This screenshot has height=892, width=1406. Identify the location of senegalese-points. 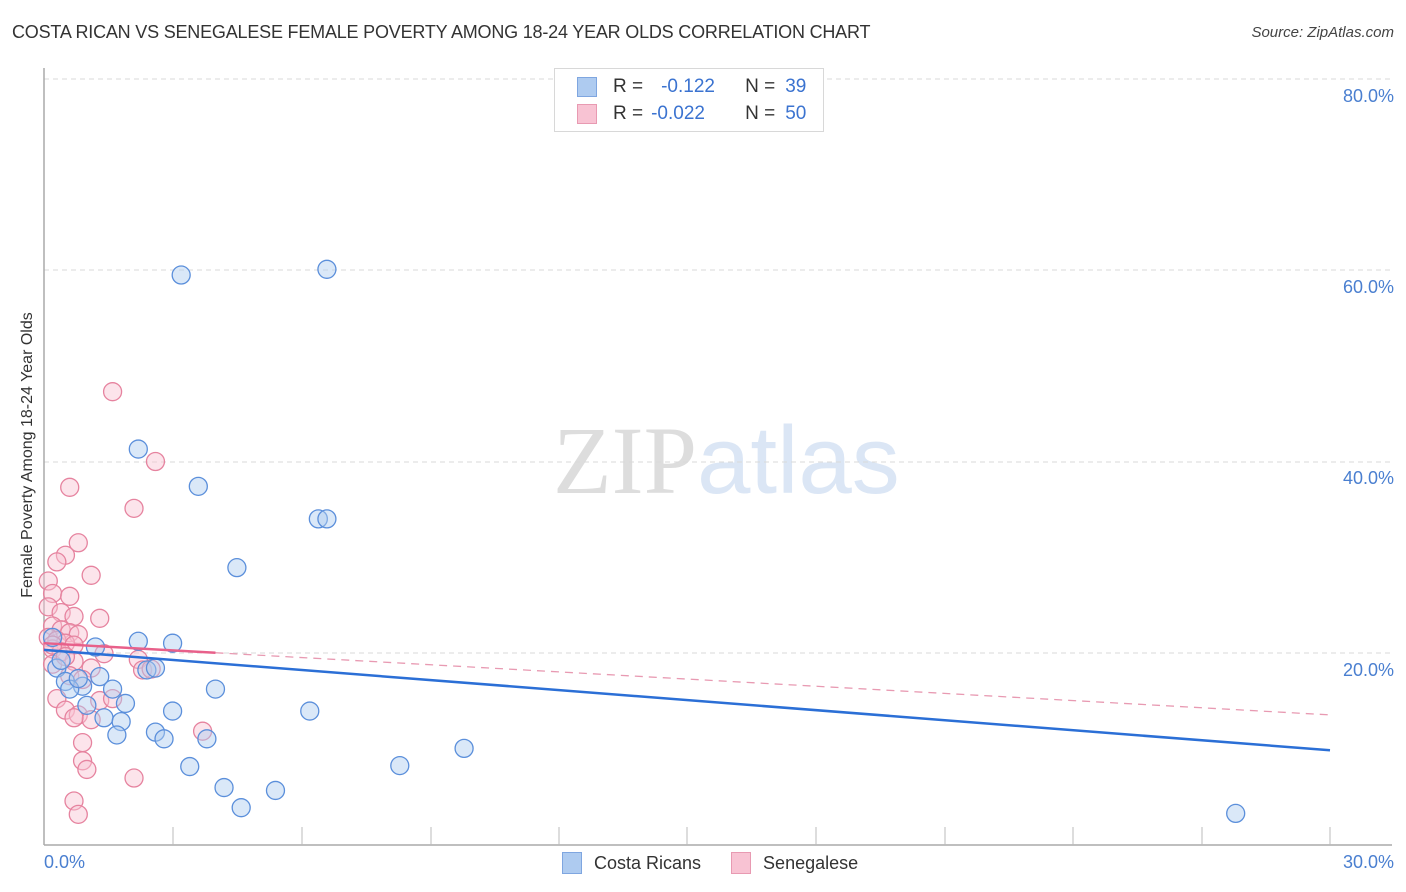
(125, 603).